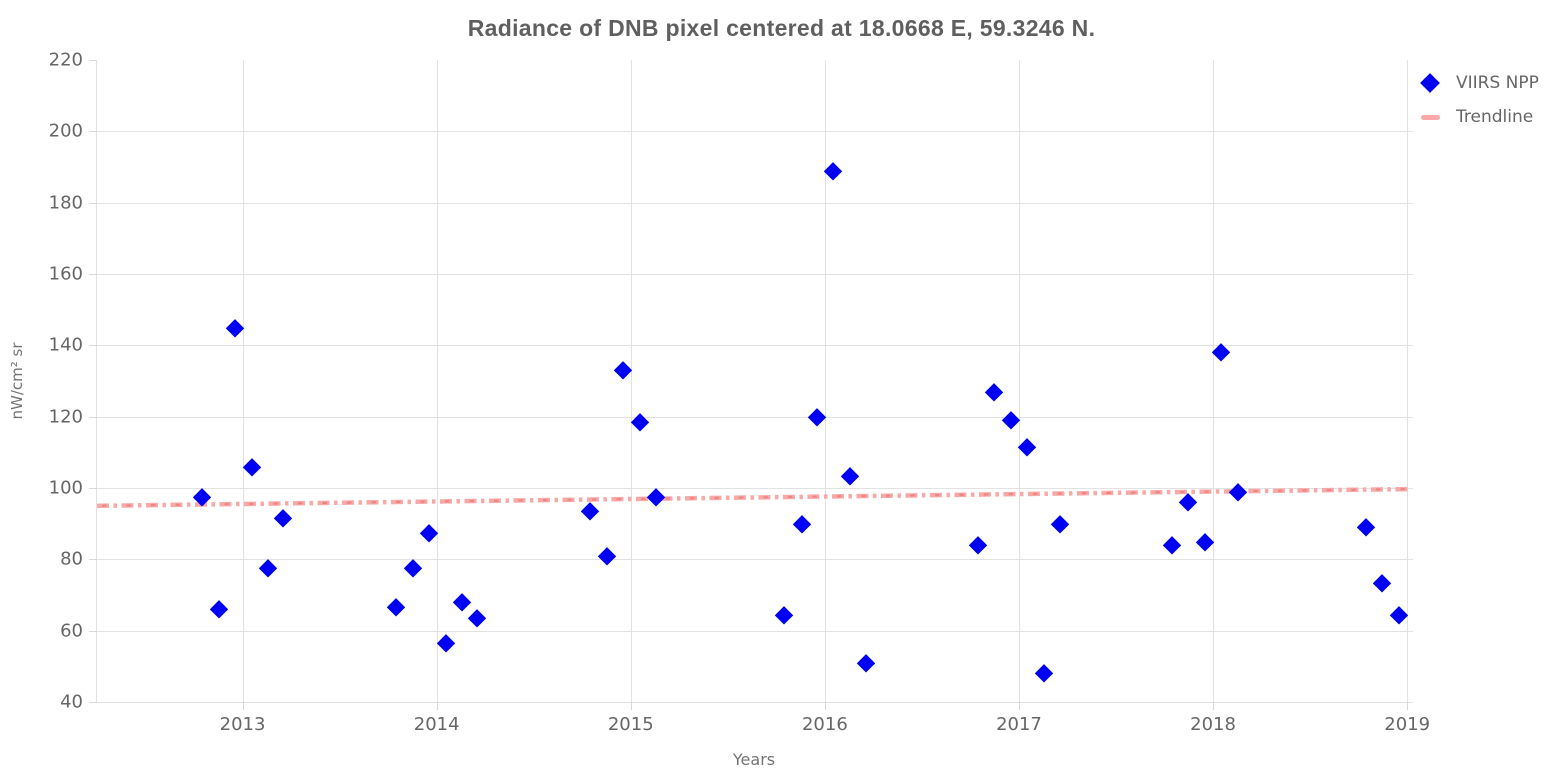  Describe the element at coordinates (17, 381) in the screenshot. I see `y-axis-title: nW/cm² sr` at that location.